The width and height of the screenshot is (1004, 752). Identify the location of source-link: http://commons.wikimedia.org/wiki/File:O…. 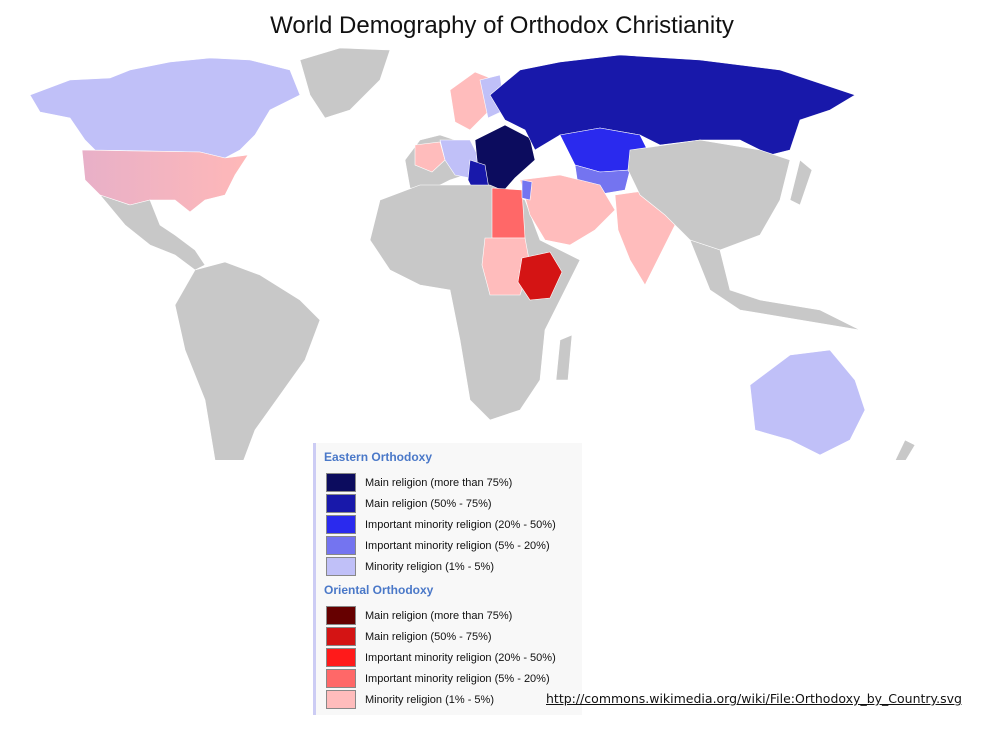
(754, 698).